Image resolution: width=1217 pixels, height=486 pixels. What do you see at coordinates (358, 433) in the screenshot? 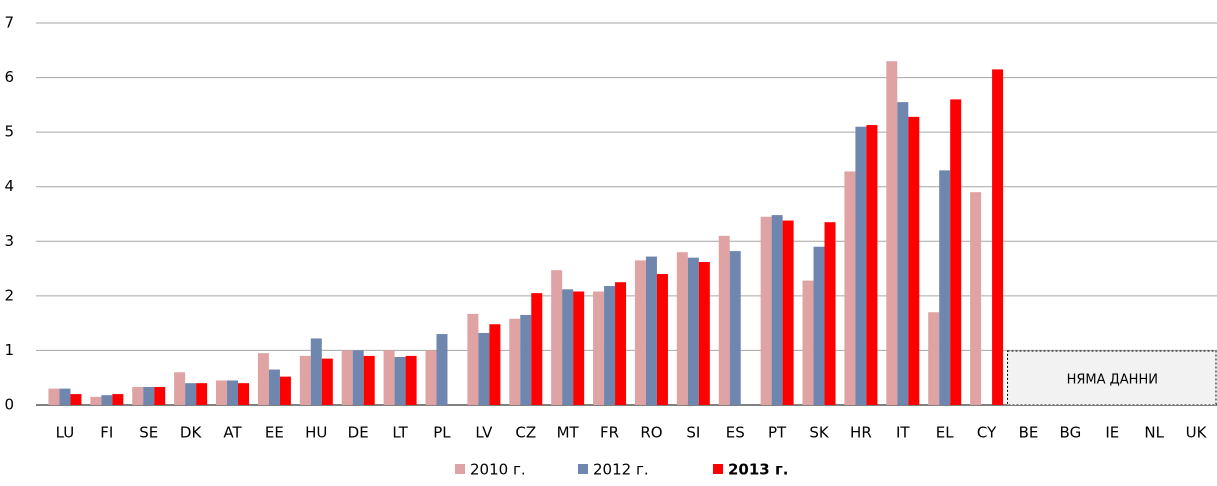
I see `x-tick-label: DE` at bounding box center [358, 433].